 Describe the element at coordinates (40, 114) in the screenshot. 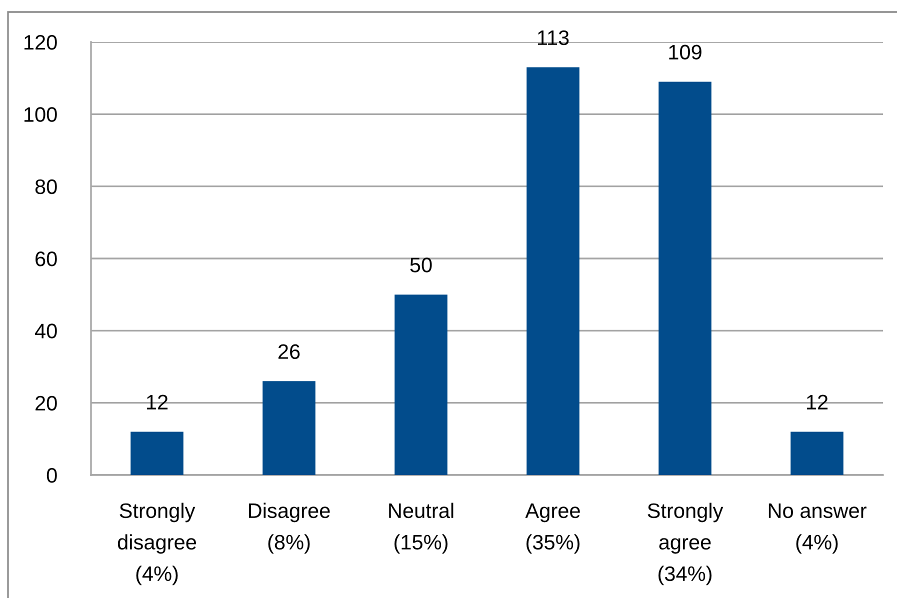

I see `y-tick-label: 100` at that location.